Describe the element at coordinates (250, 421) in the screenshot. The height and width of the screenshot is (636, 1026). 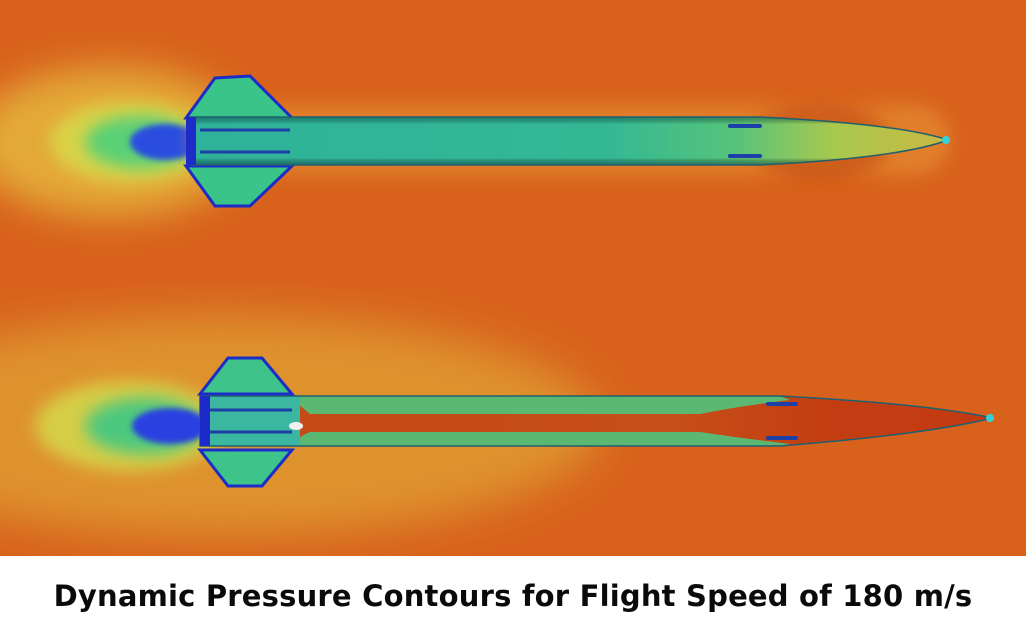
I see `aft-body-section` at that location.